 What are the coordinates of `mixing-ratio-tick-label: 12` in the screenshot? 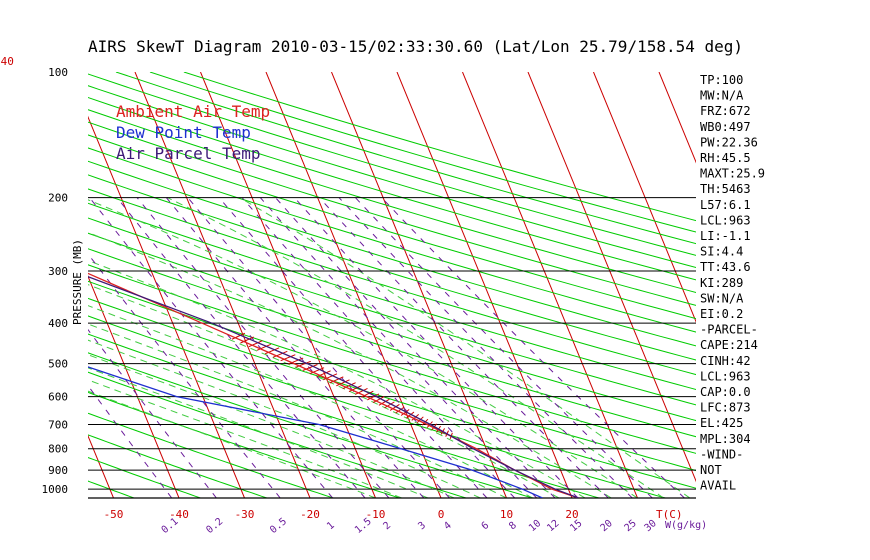 It's located at (553, 526).